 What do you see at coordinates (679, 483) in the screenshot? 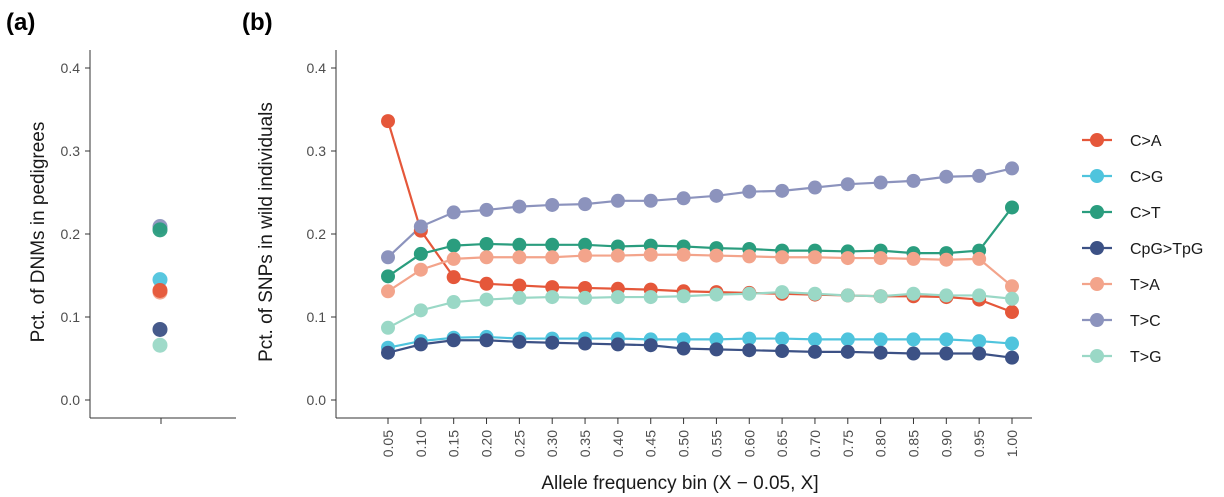
I see `panel-b-x-axis-title: Allele frequency bin (X − 0.05, X]` at bounding box center [679, 483].